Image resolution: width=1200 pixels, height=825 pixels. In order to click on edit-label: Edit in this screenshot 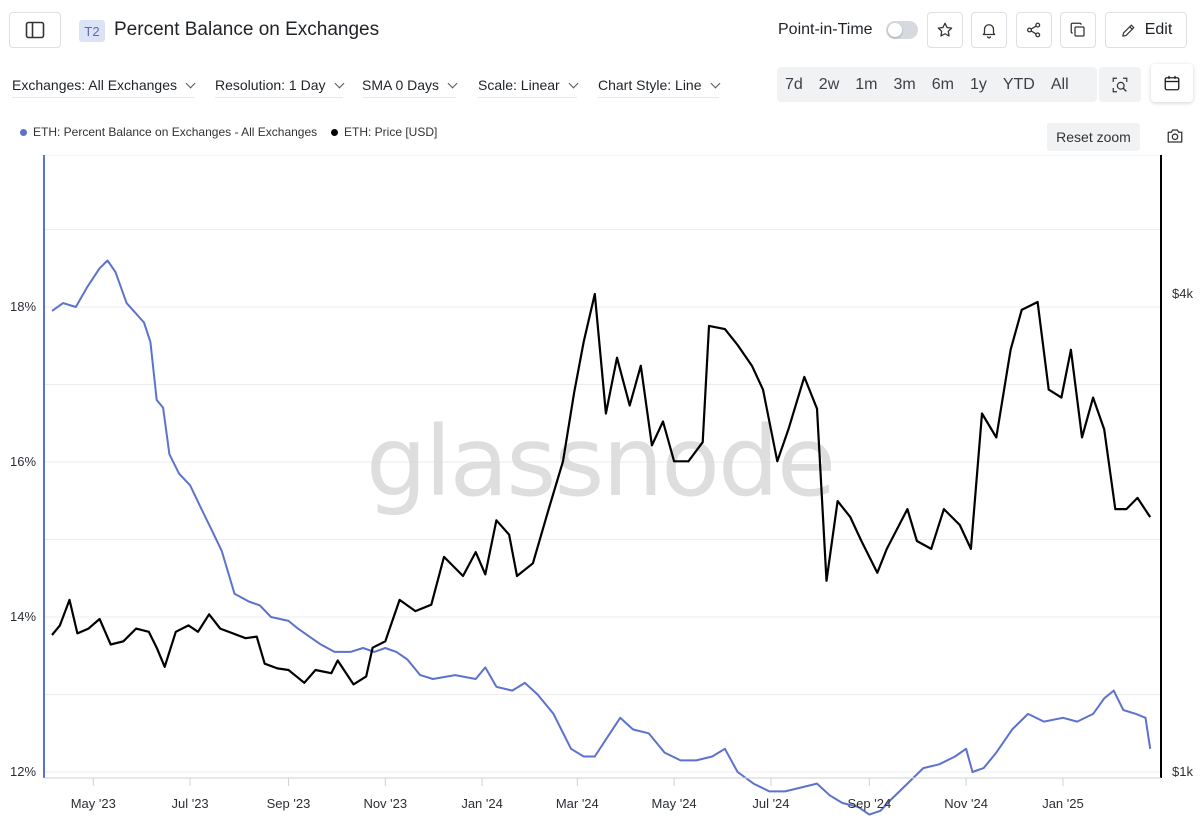, I will do `click(1158, 29)`.